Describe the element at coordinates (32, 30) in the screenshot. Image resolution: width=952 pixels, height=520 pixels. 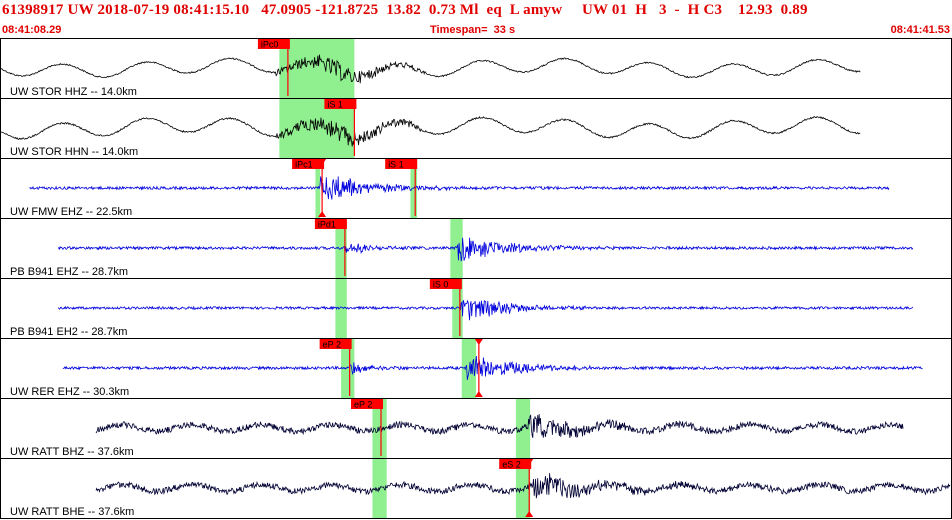
I see `start-time-label: 08:41:08.29` at that location.